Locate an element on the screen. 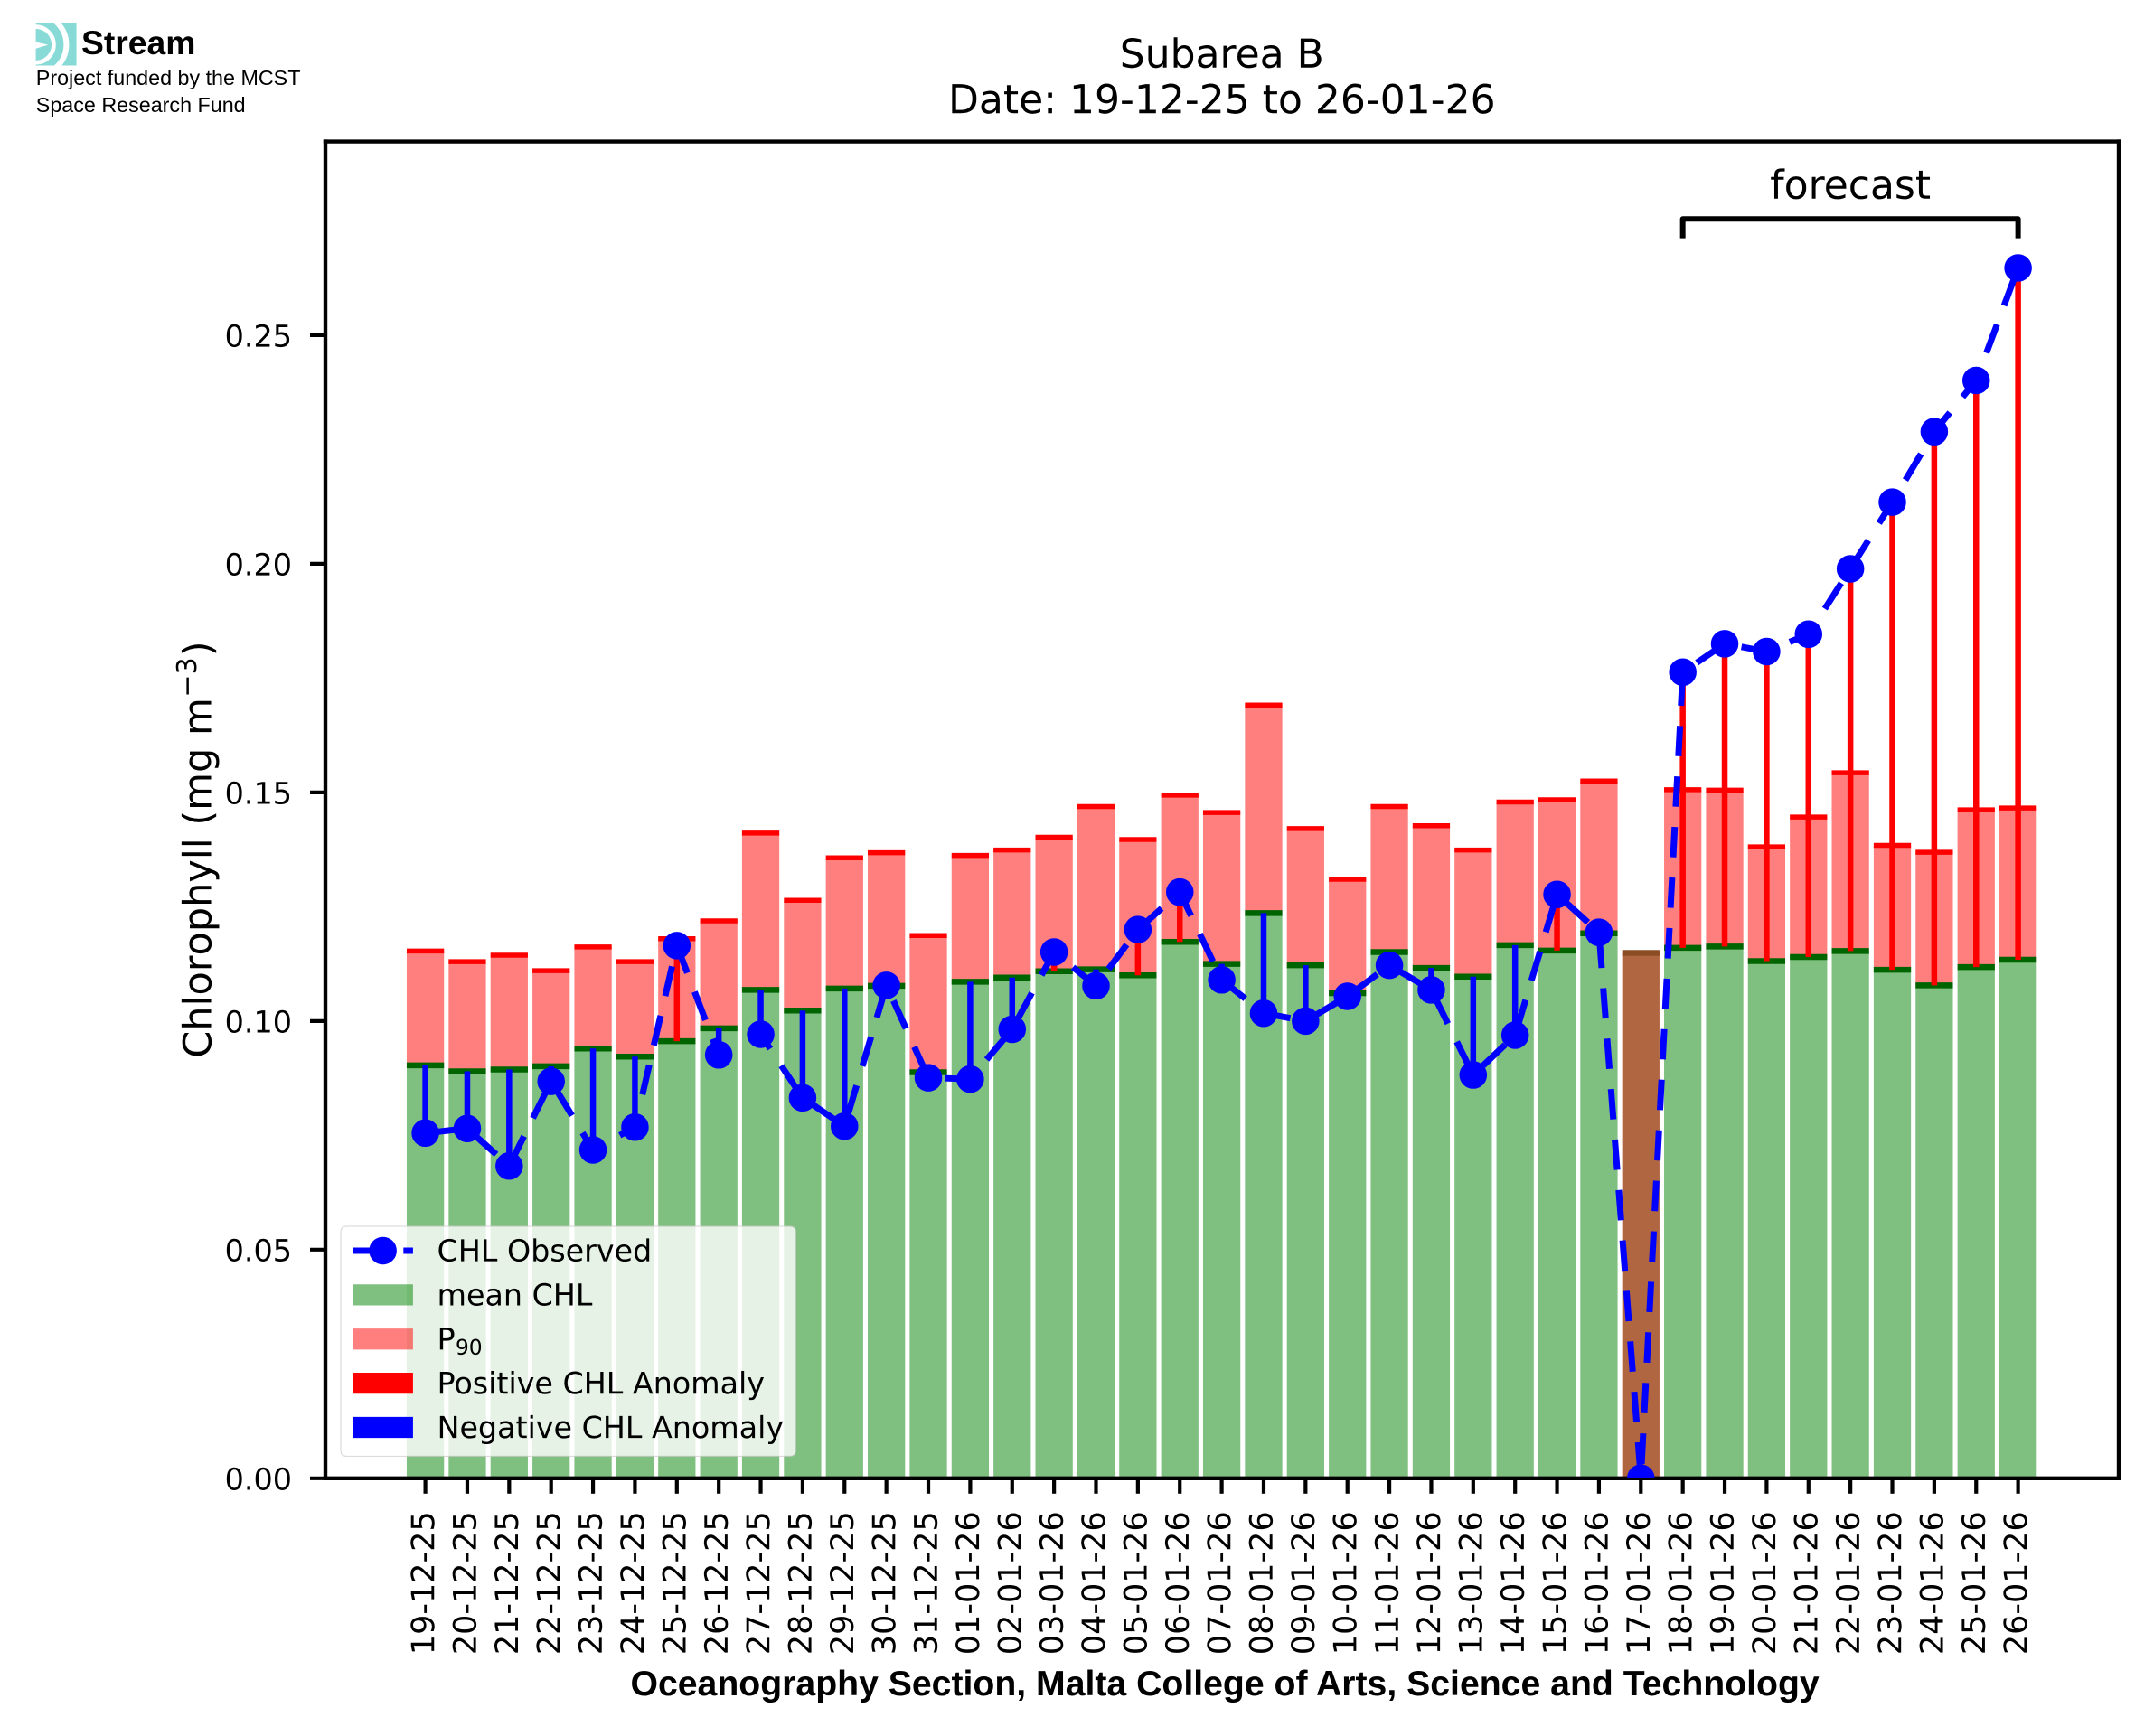 This screenshot has width=2154, height=1736. svg-text: Space Research Fund is located at coordinates (141, 105).